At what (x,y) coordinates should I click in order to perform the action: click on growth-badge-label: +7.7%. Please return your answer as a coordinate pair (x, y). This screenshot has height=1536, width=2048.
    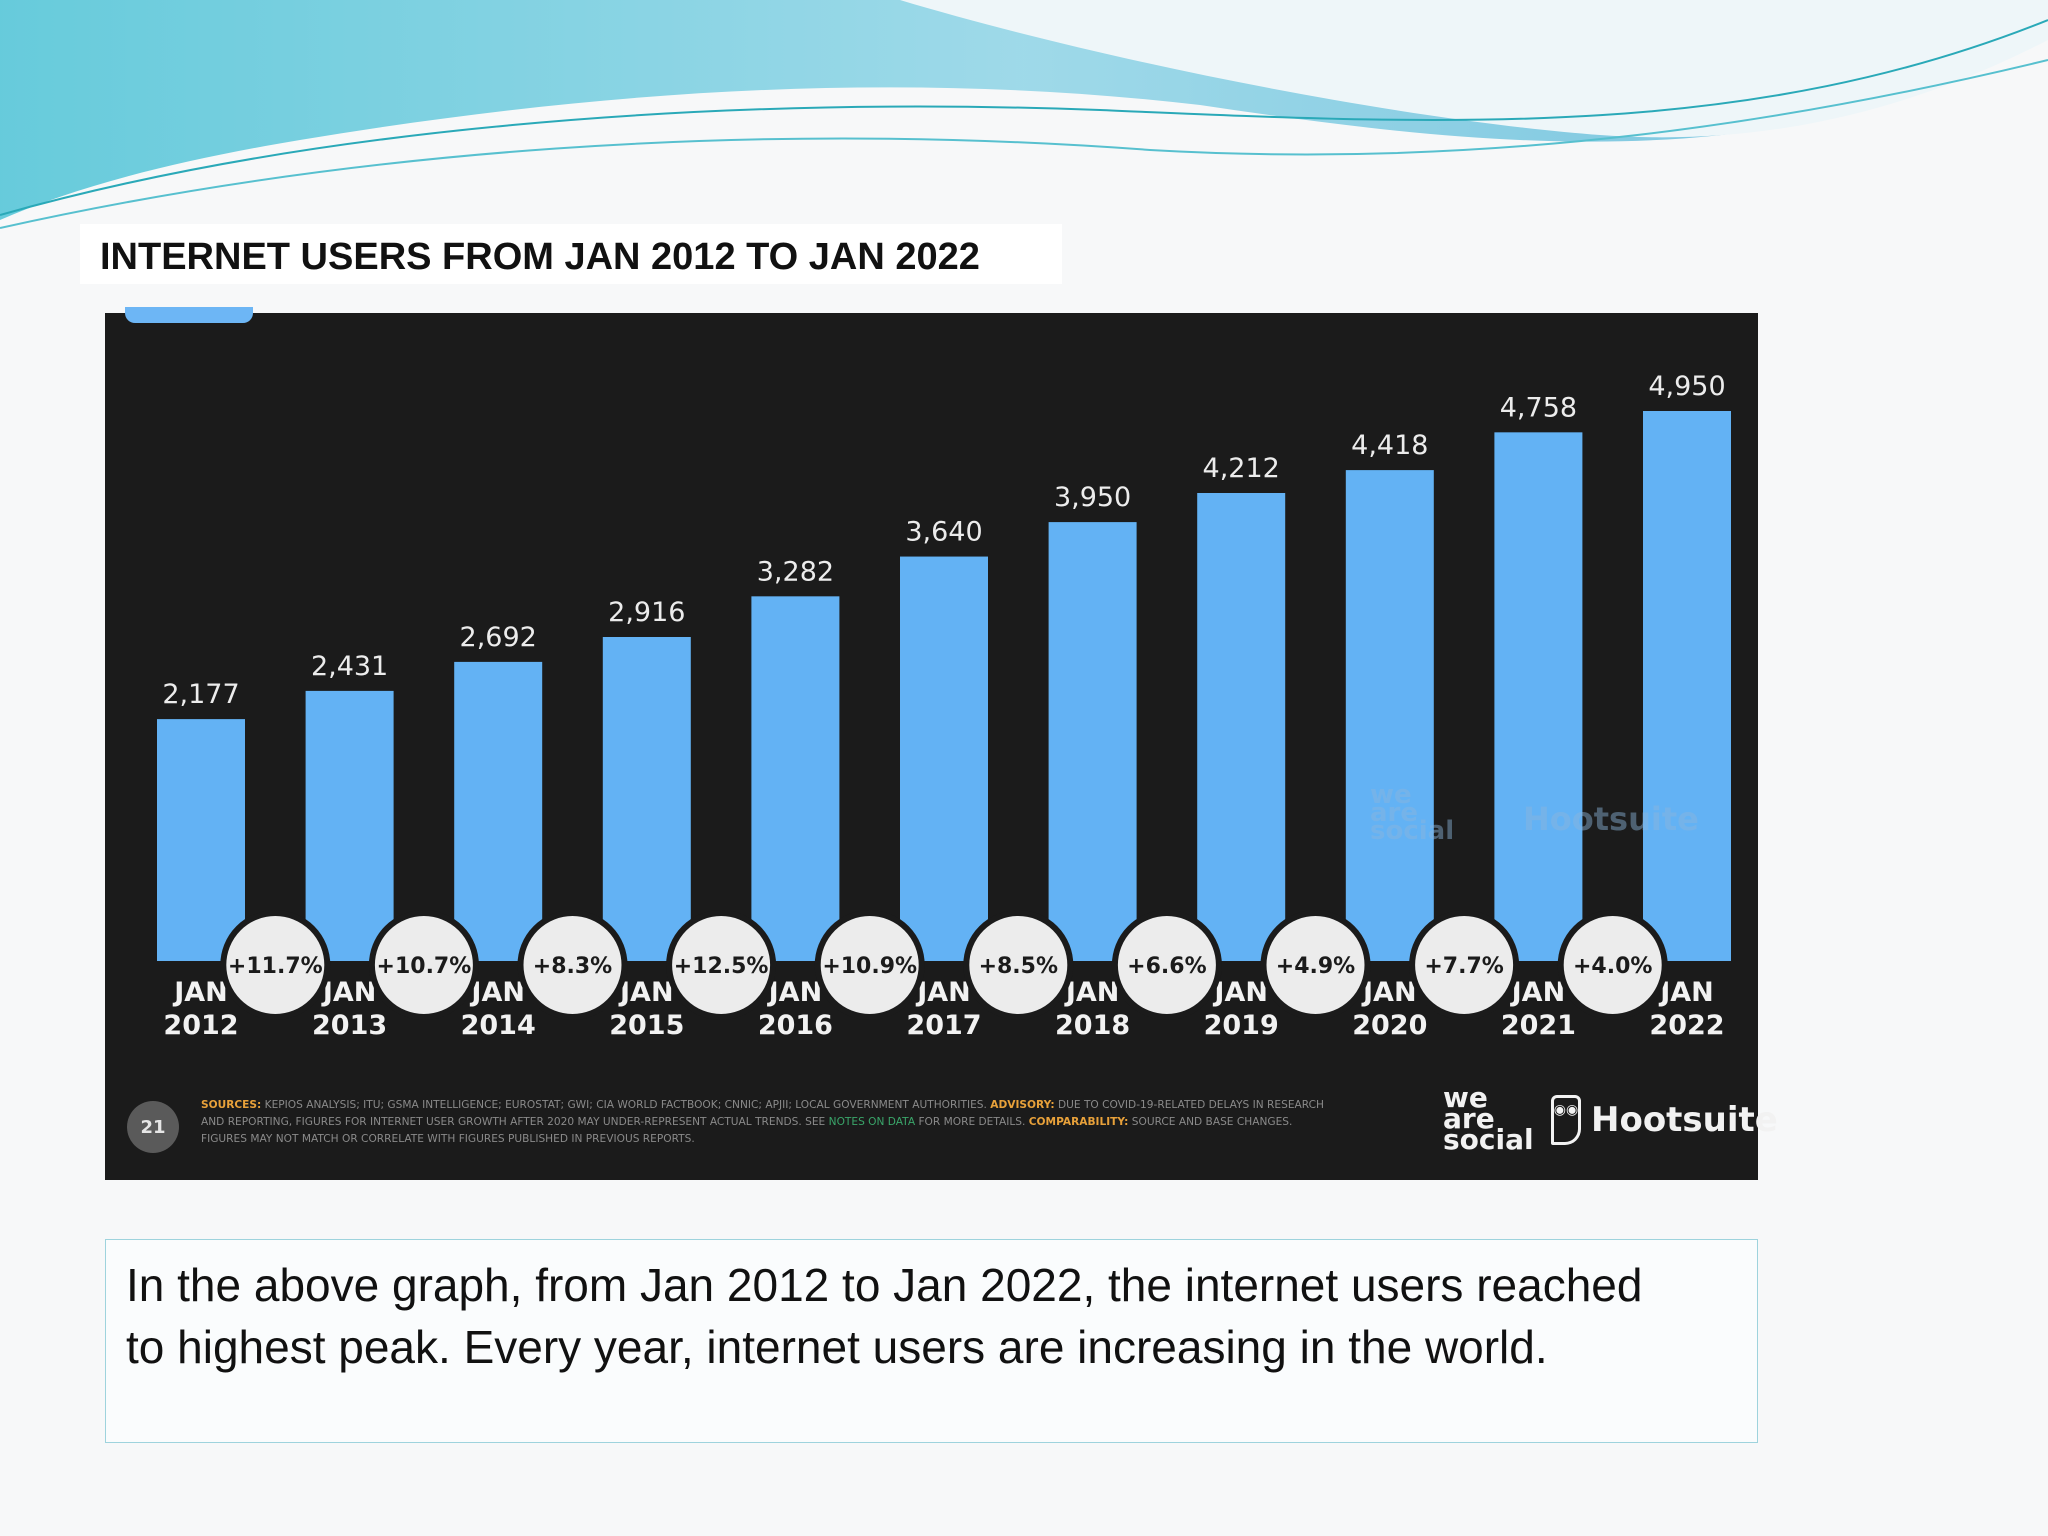
    Looking at the image, I should click on (1463, 966).